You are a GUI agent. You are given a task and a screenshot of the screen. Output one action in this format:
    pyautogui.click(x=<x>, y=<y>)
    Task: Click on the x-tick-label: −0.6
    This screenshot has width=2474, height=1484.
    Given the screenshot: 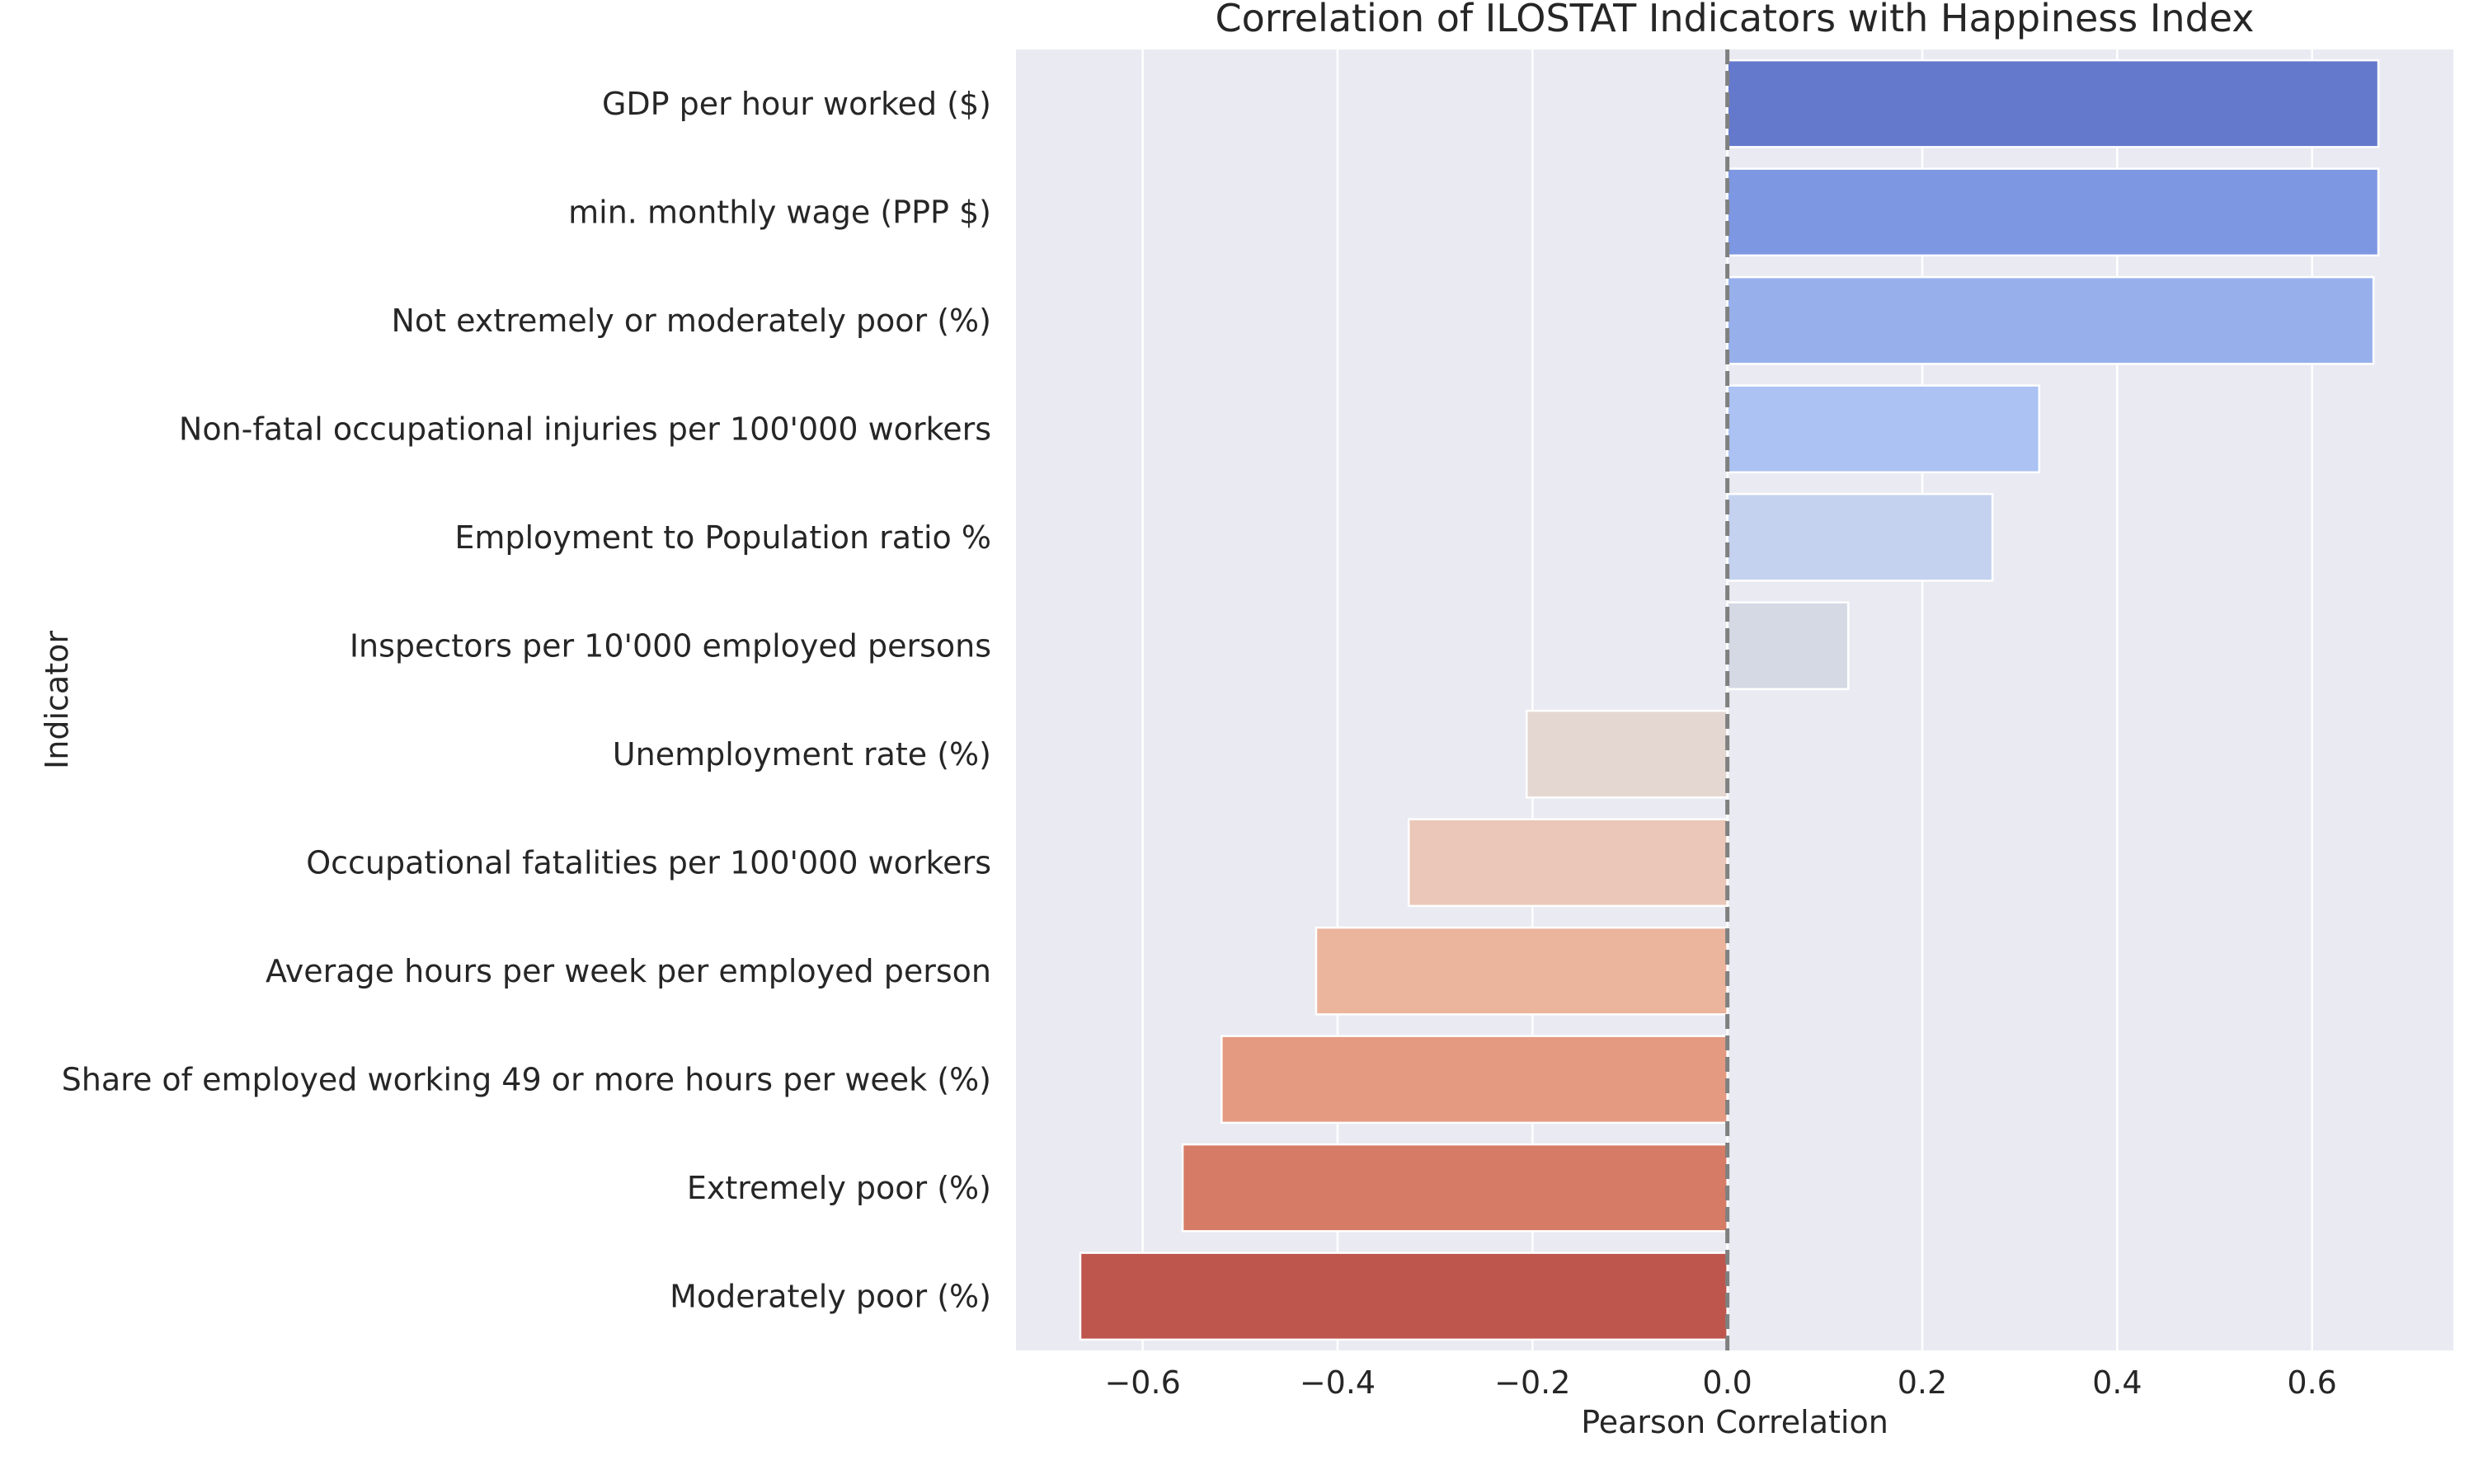 What is the action you would take?
    pyautogui.click(x=1142, y=1382)
    